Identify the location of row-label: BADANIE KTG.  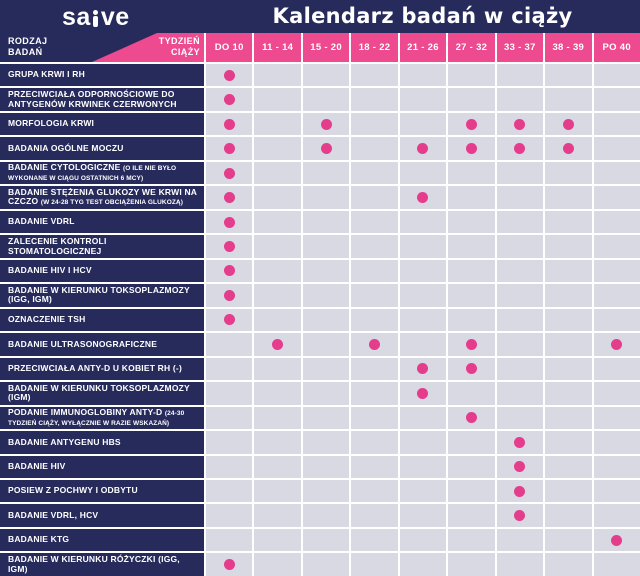
(102, 540).